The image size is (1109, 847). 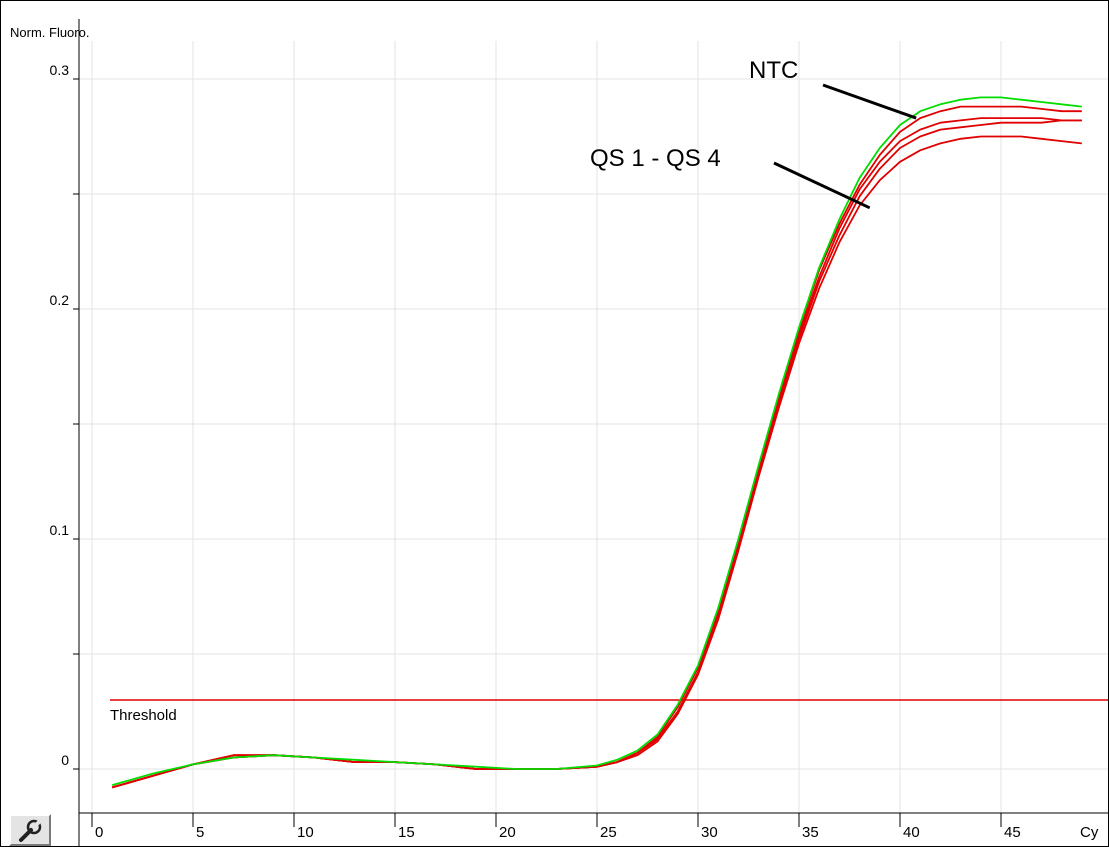 What do you see at coordinates (608, 832) in the screenshot?
I see `x-tick-label: 25` at bounding box center [608, 832].